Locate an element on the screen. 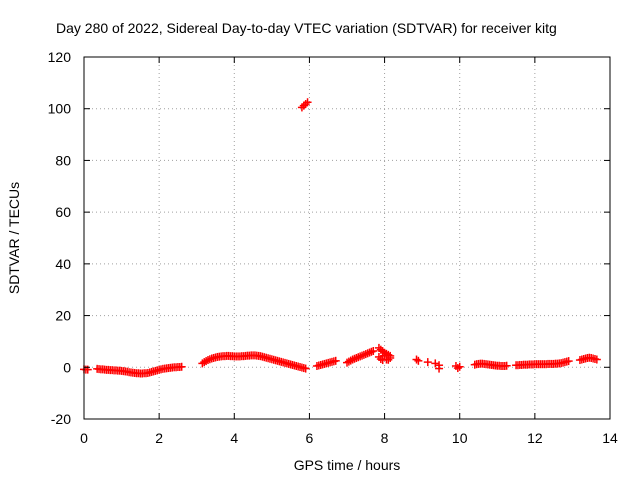  y-axis-label: SDTVAR / TECUs is located at coordinates (14, 238).